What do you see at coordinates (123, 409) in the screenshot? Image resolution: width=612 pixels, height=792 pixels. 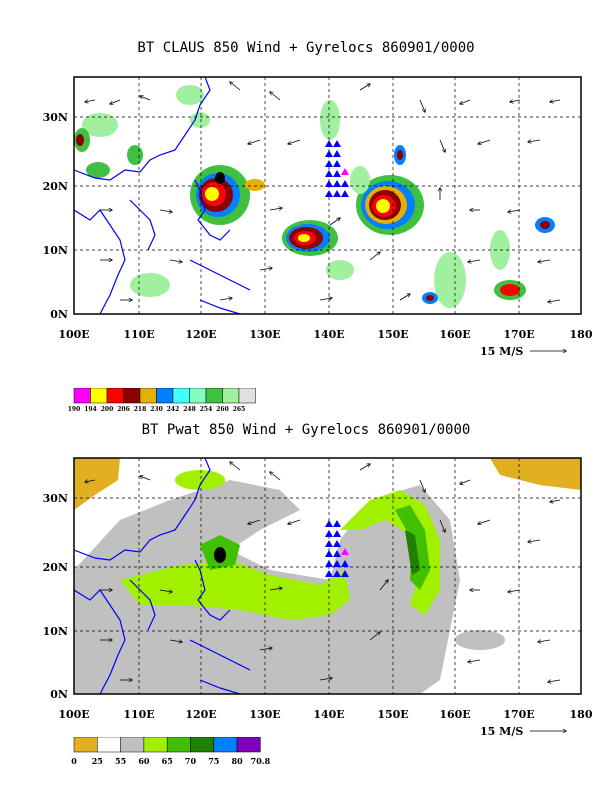 I see `top-colorbar-label: 206` at bounding box center [123, 409].